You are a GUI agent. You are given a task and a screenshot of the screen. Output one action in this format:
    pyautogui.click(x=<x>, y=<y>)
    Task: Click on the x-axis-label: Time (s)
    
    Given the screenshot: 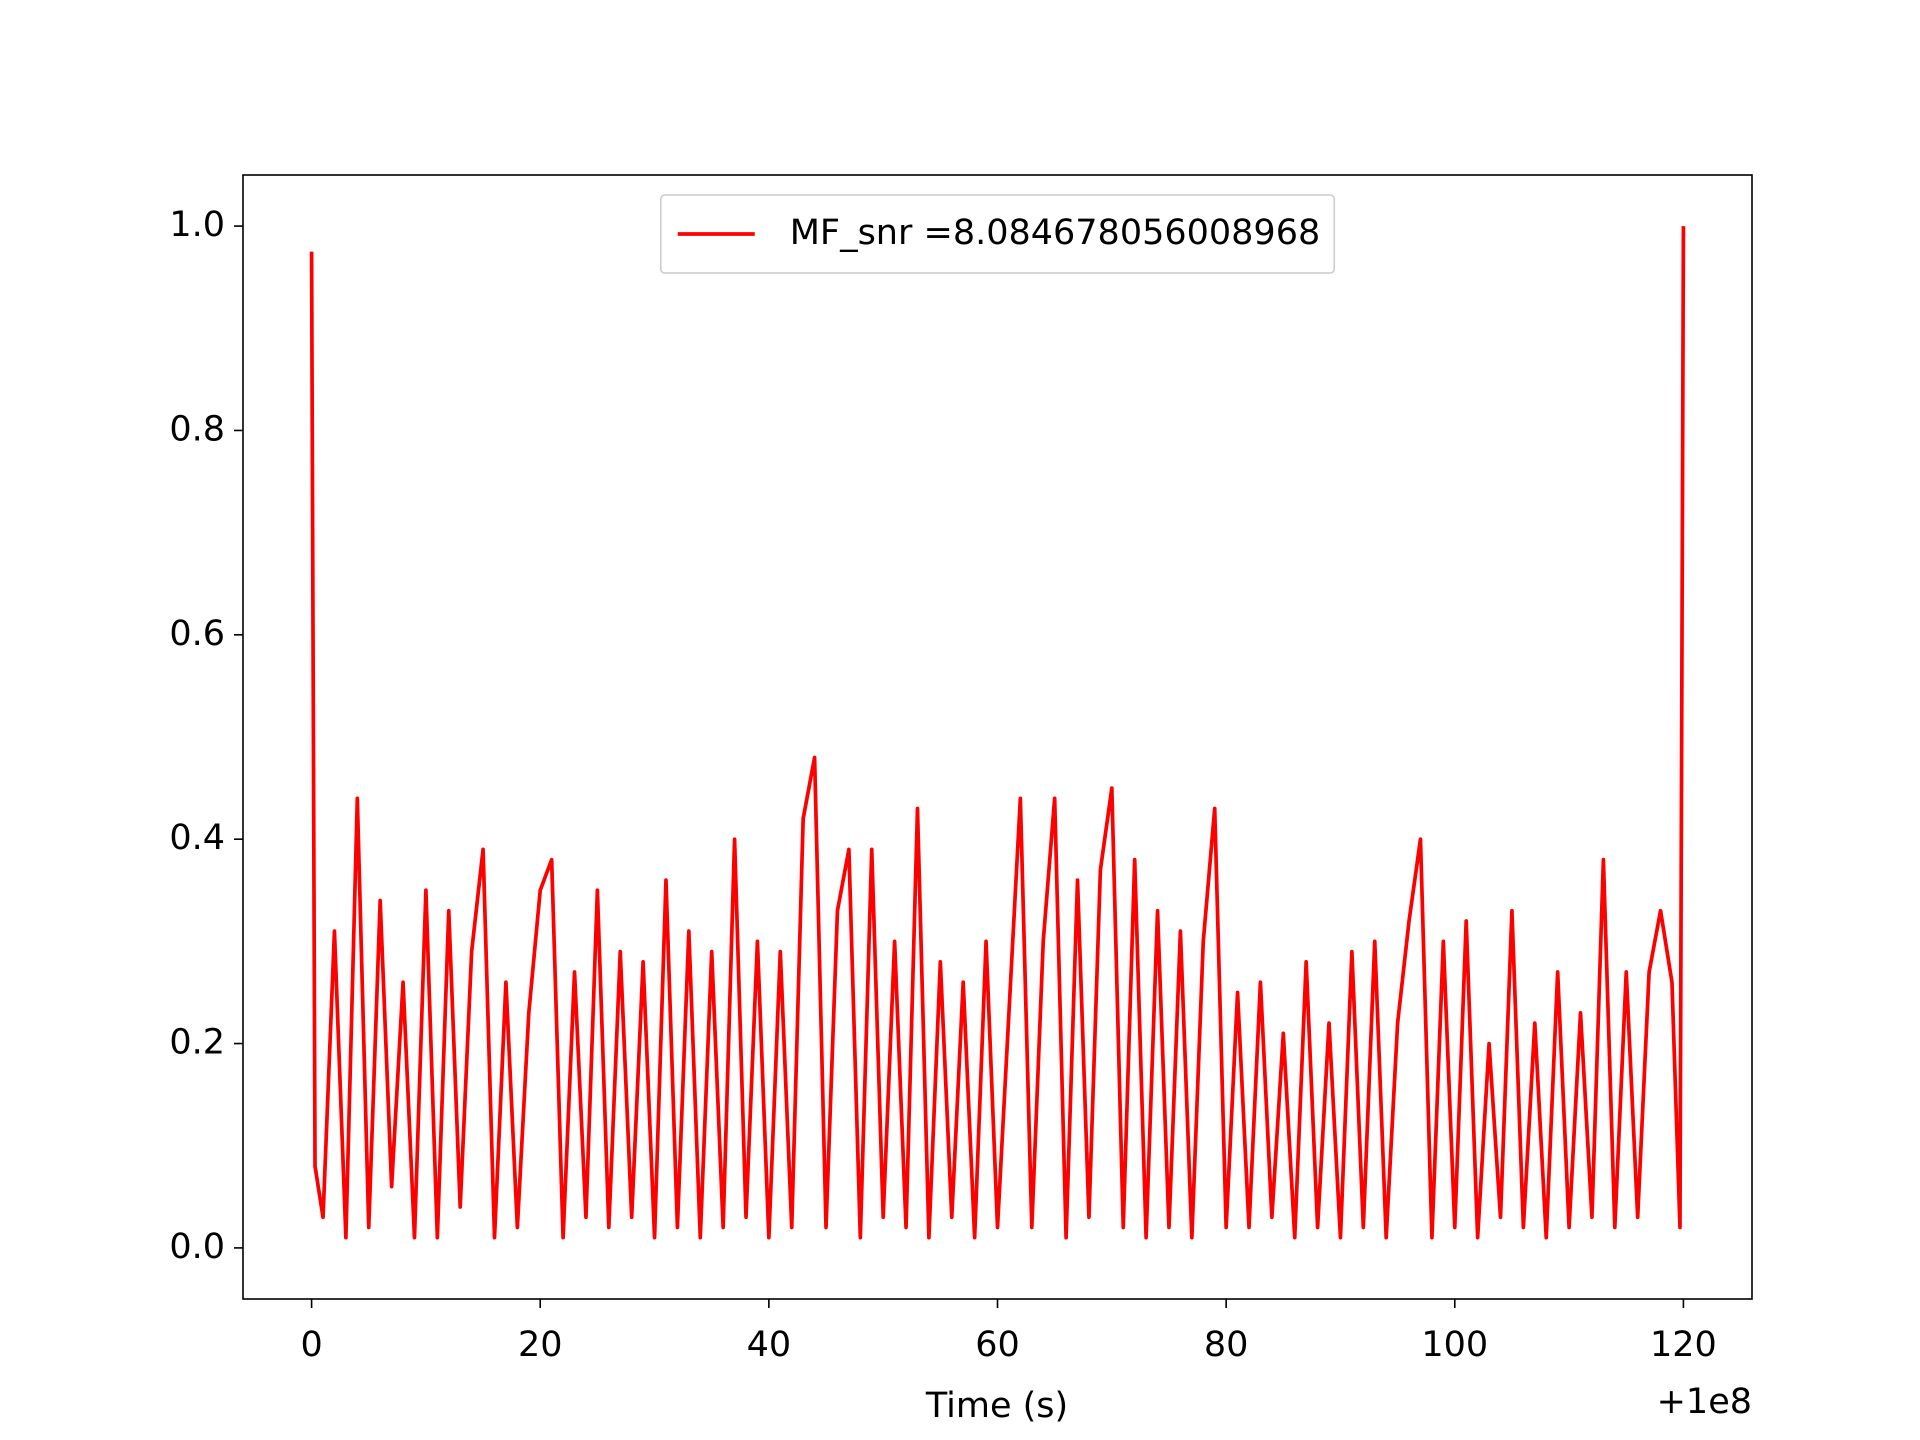 What is the action you would take?
    pyautogui.click(x=996, y=1406)
    